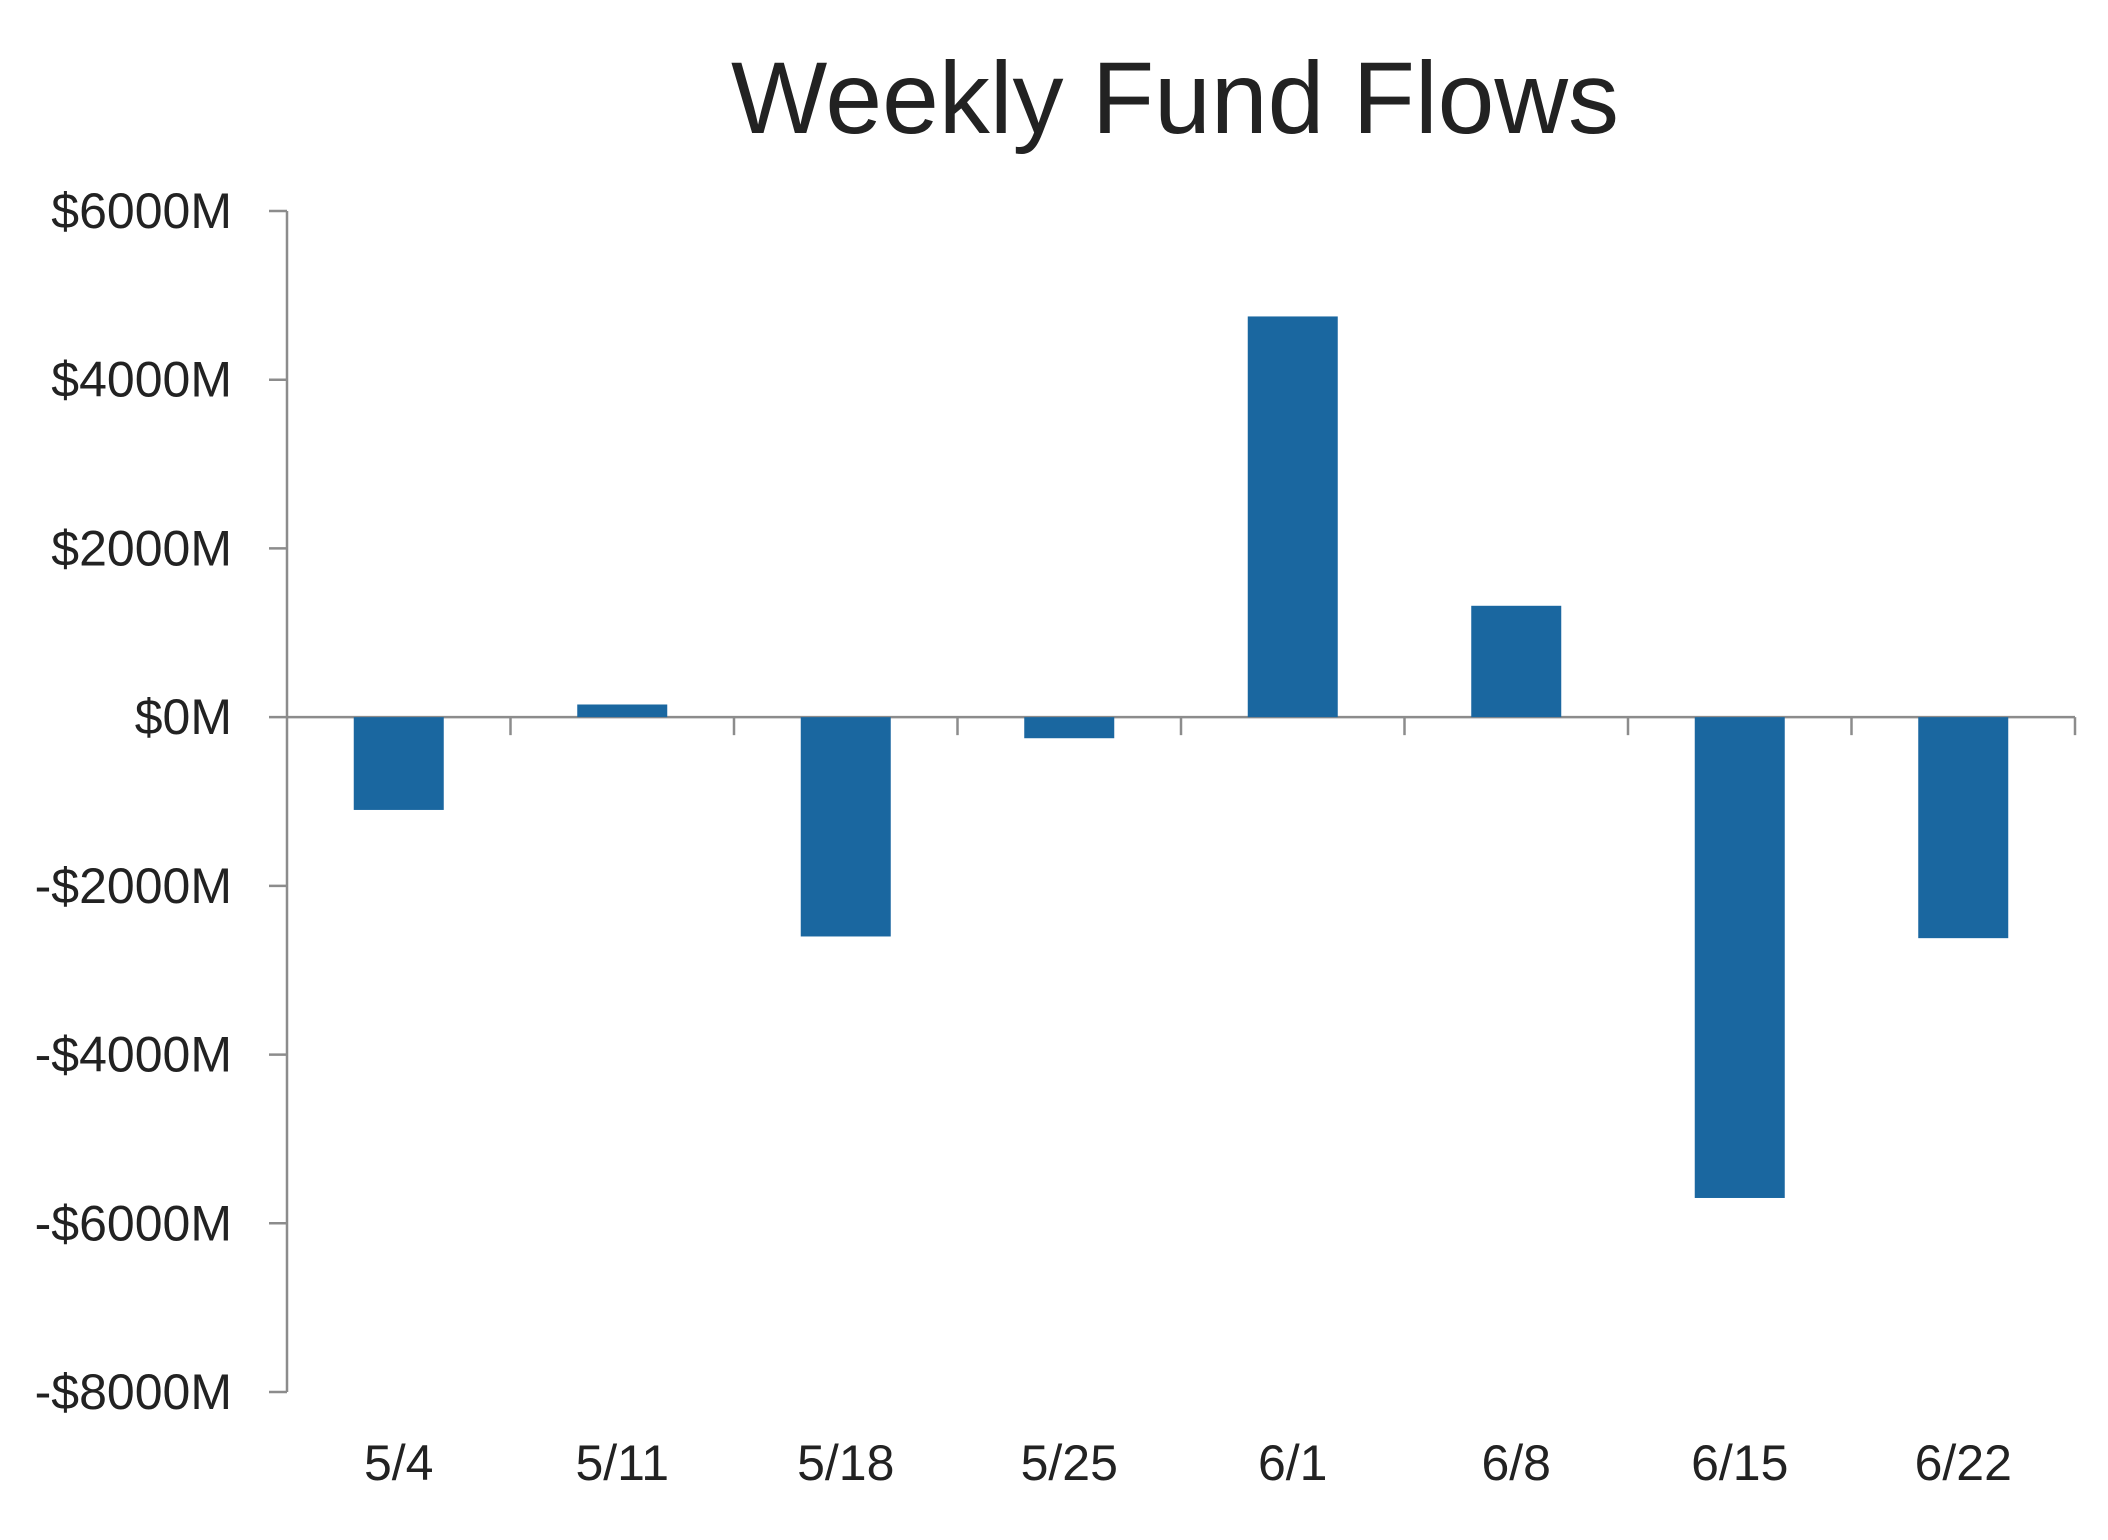 Image resolution: width=2108 pixels, height=1540 pixels. I want to click on y-tick-label: $6000M, so click(141, 211).